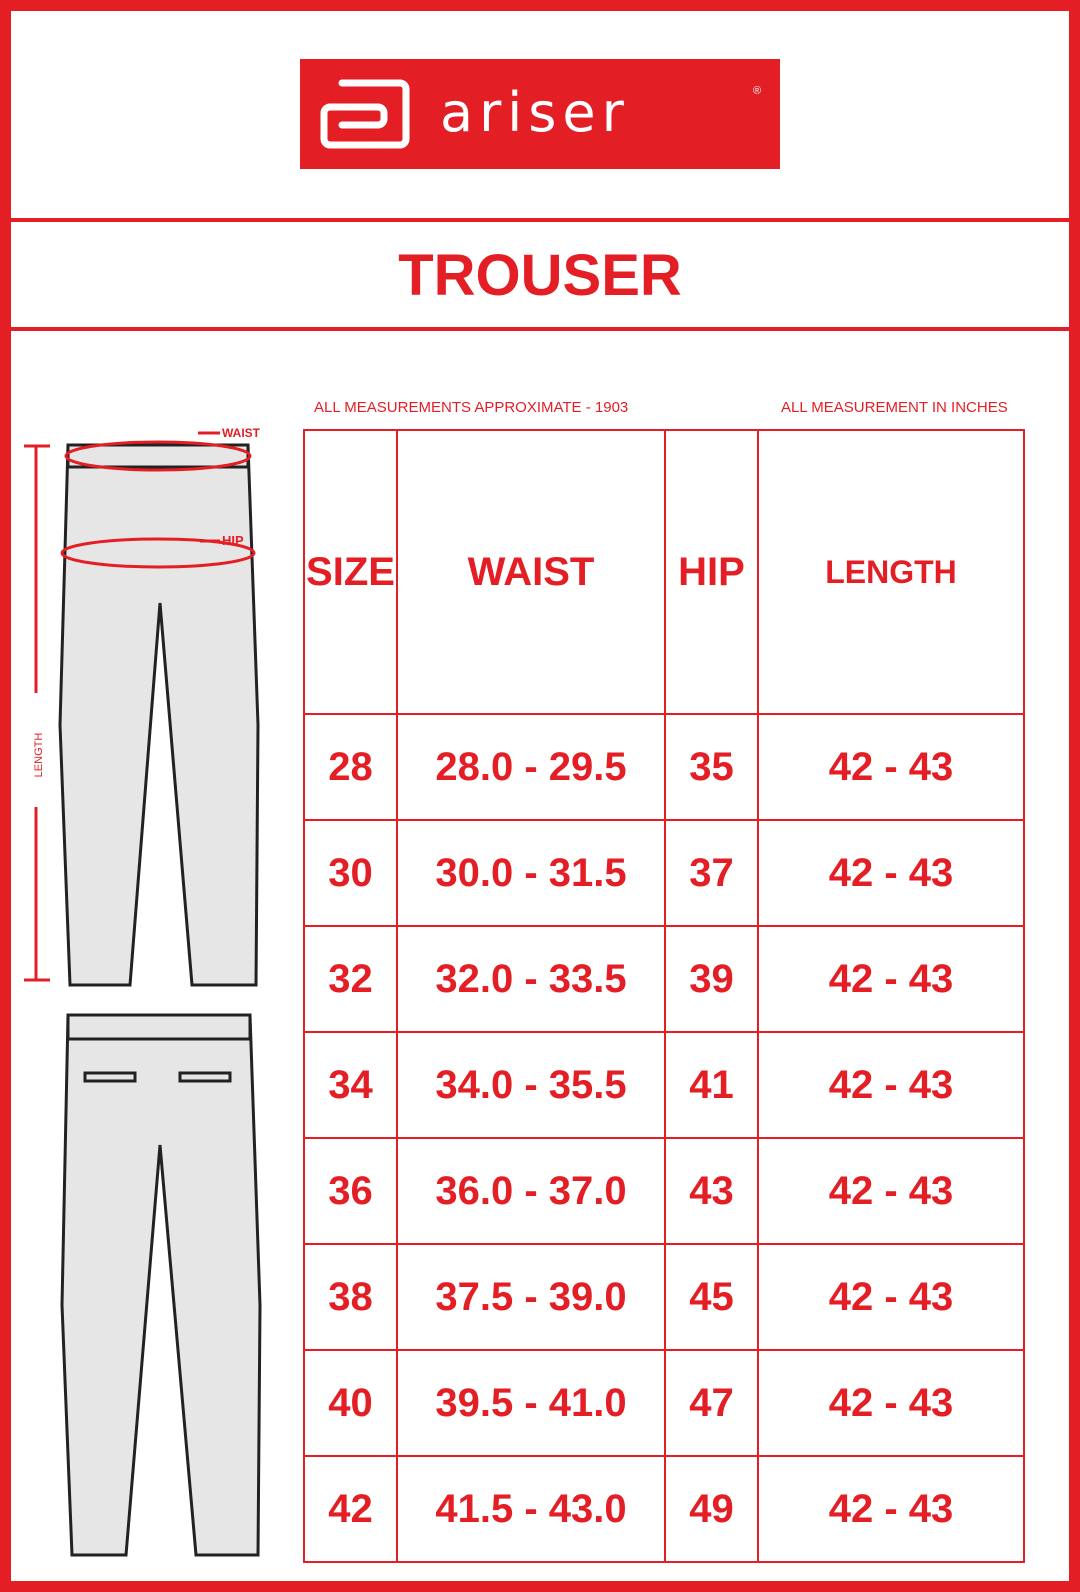  What do you see at coordinates (711, 767) in the screenshot?
I see `cell-hip: 35` at bounding box center [711, 767].